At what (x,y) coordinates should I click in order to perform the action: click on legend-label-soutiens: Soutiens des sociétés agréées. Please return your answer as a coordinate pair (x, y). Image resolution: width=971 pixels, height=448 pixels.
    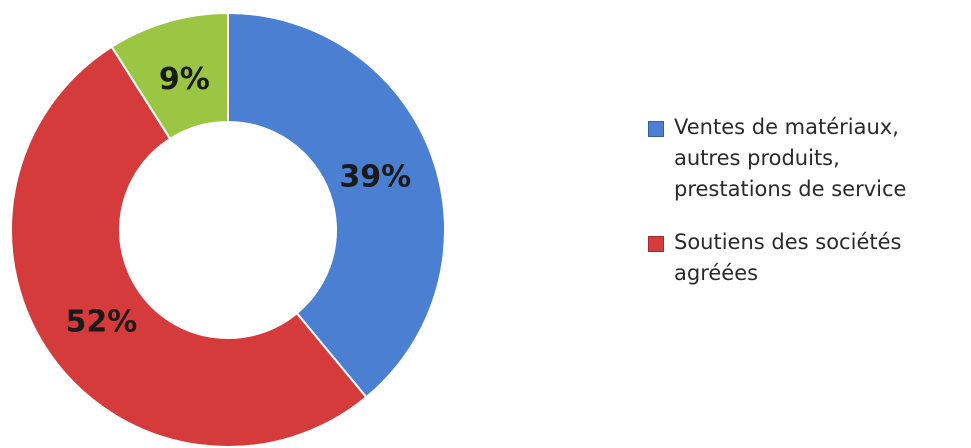
    Looking at the image, I should click on (788, 257).